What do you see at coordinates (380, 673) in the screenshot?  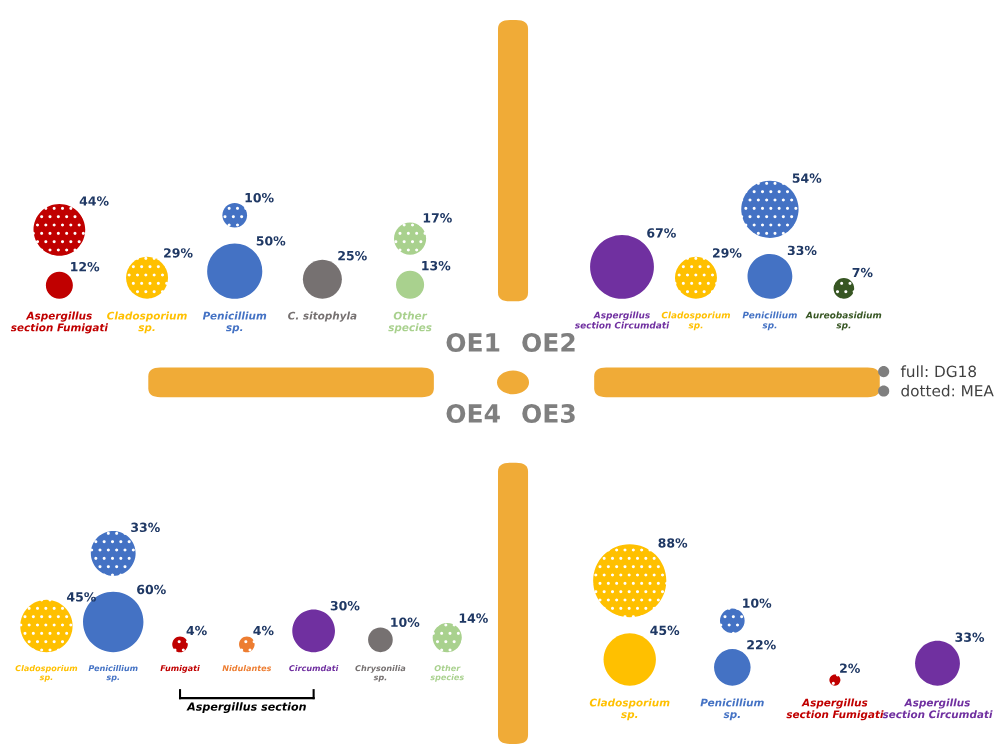 I see `category-label: Chrysonilia sp.` at bounding box center [380, 673].